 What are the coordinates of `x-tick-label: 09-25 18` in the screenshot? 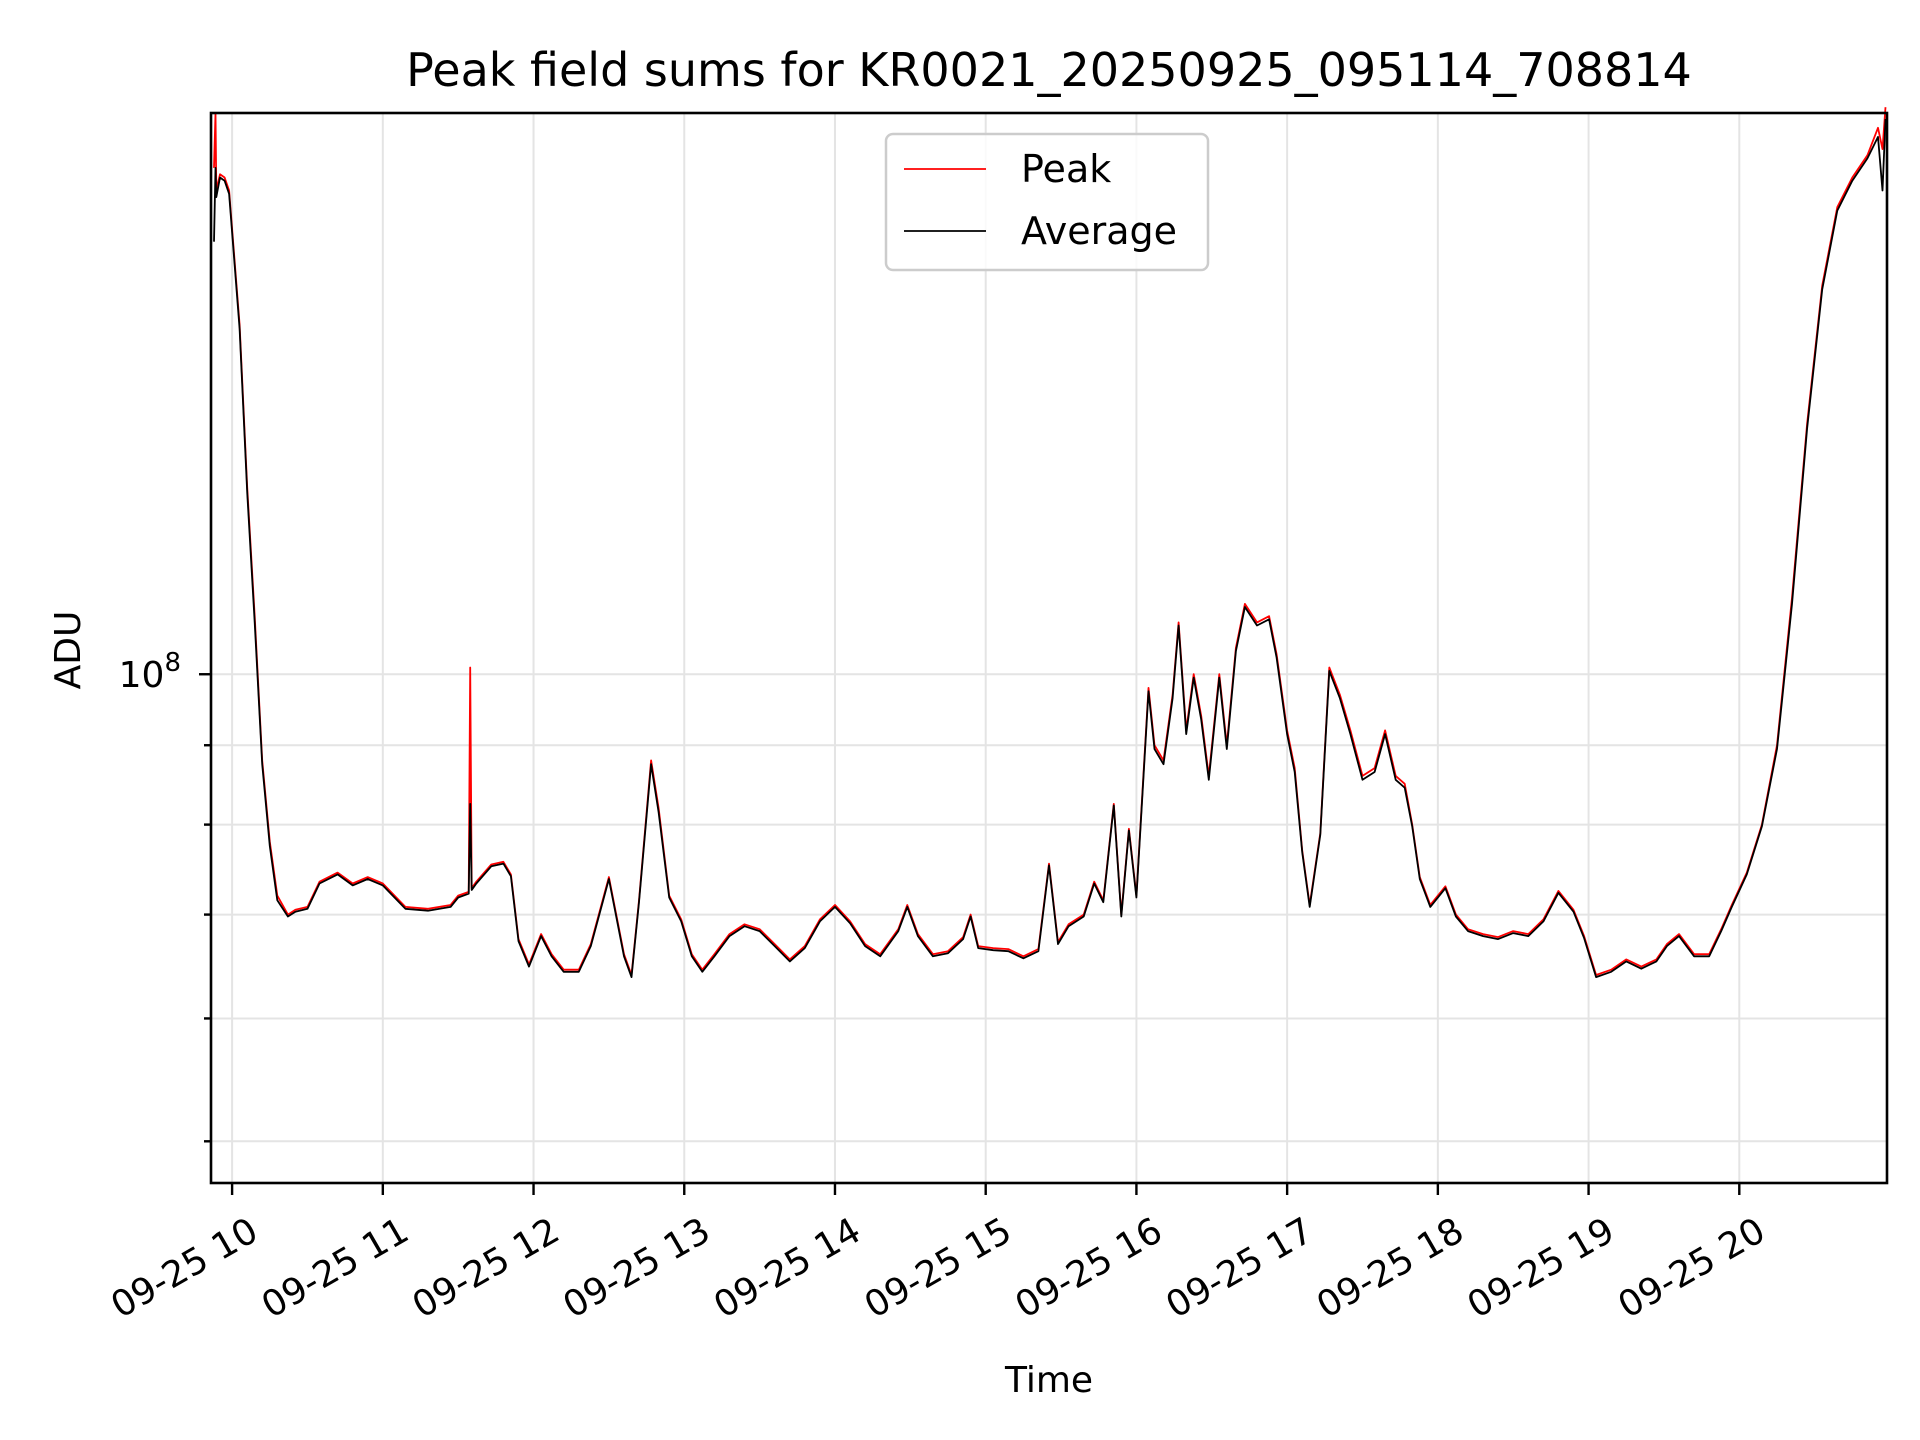 It's located at (1390, 1268).